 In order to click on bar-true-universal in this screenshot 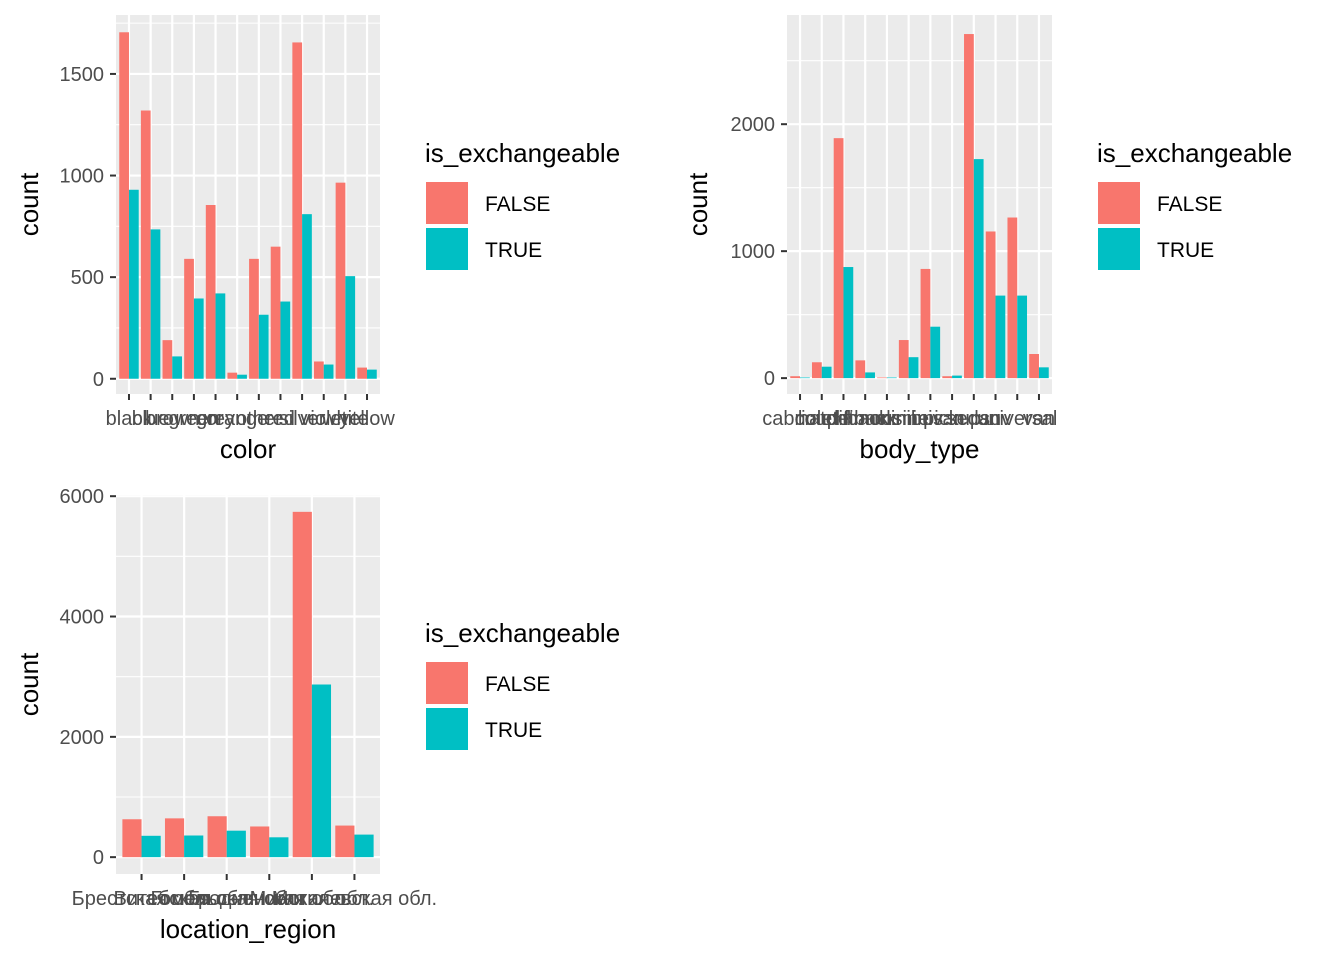, I will do `click(1022, 337)`.